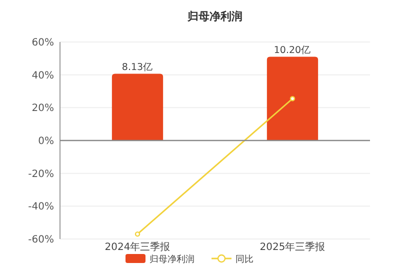 This screenshot has width=393, height=267. What do you see at coordinates (46, 141) in the screenshot?
I see `y-tick-label: 0%` at bounding box center [46, 141].